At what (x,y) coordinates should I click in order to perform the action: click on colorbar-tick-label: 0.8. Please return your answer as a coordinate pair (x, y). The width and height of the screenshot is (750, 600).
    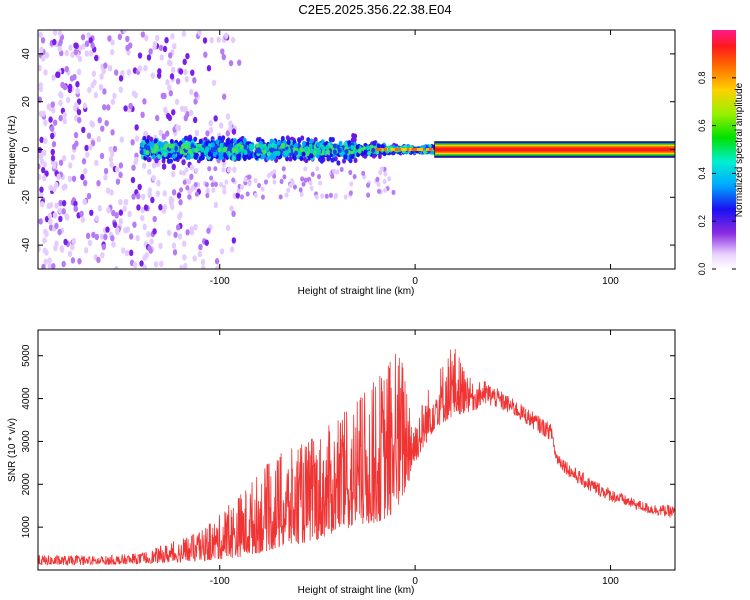
    Looking at the image, I should click on (702, 78).